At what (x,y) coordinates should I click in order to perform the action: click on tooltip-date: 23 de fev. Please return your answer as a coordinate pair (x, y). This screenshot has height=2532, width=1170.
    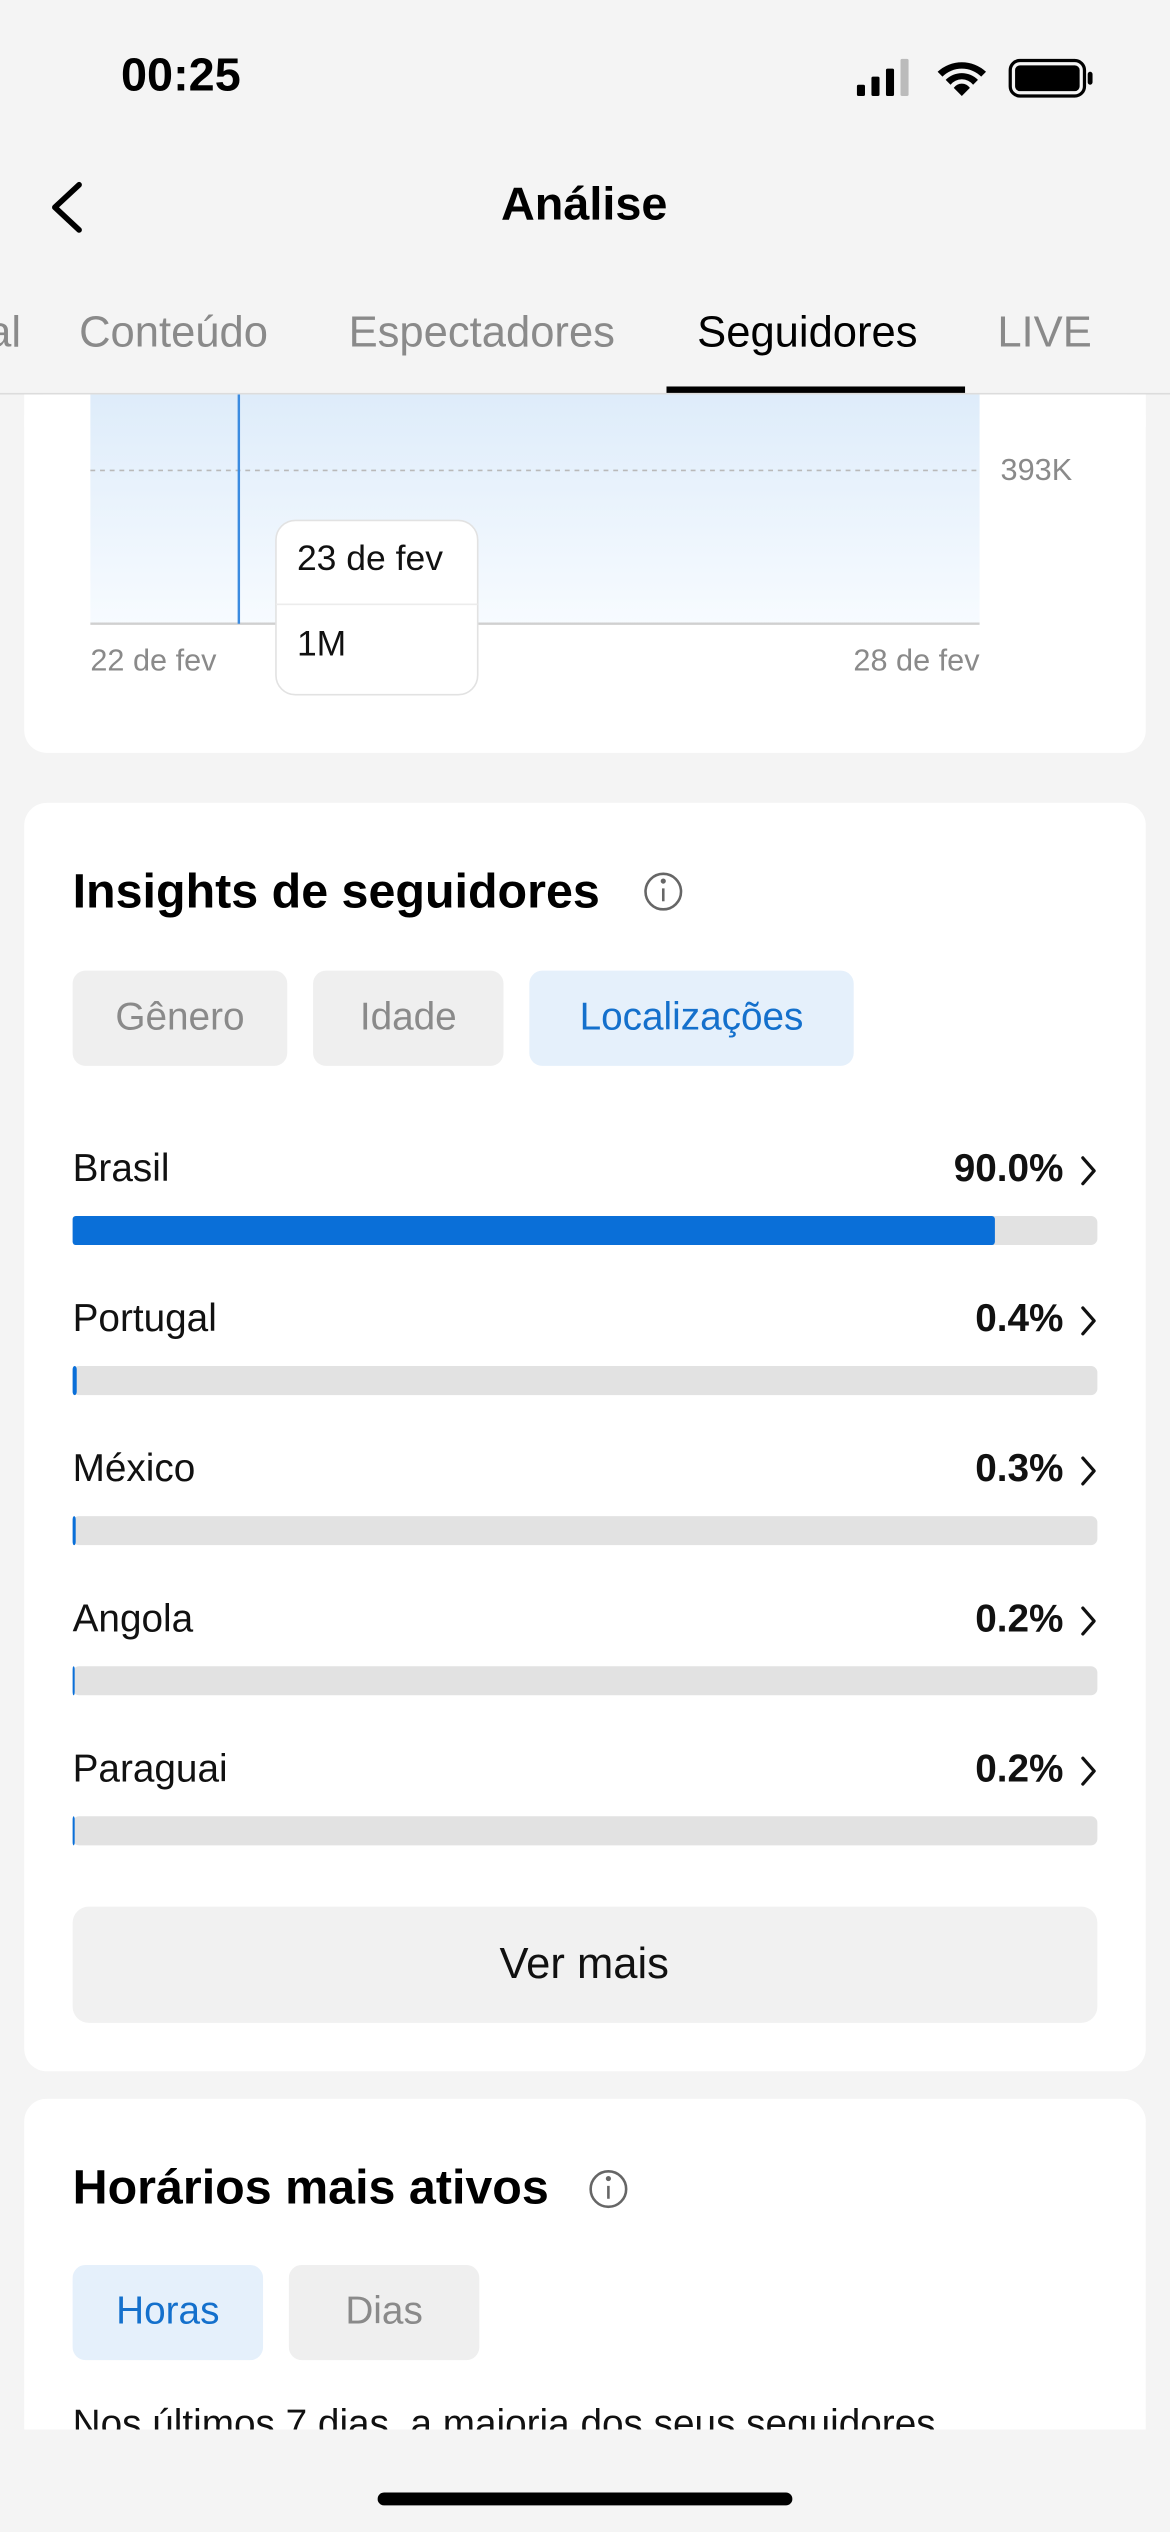
    Looking at the image, I should click on (370, 558).